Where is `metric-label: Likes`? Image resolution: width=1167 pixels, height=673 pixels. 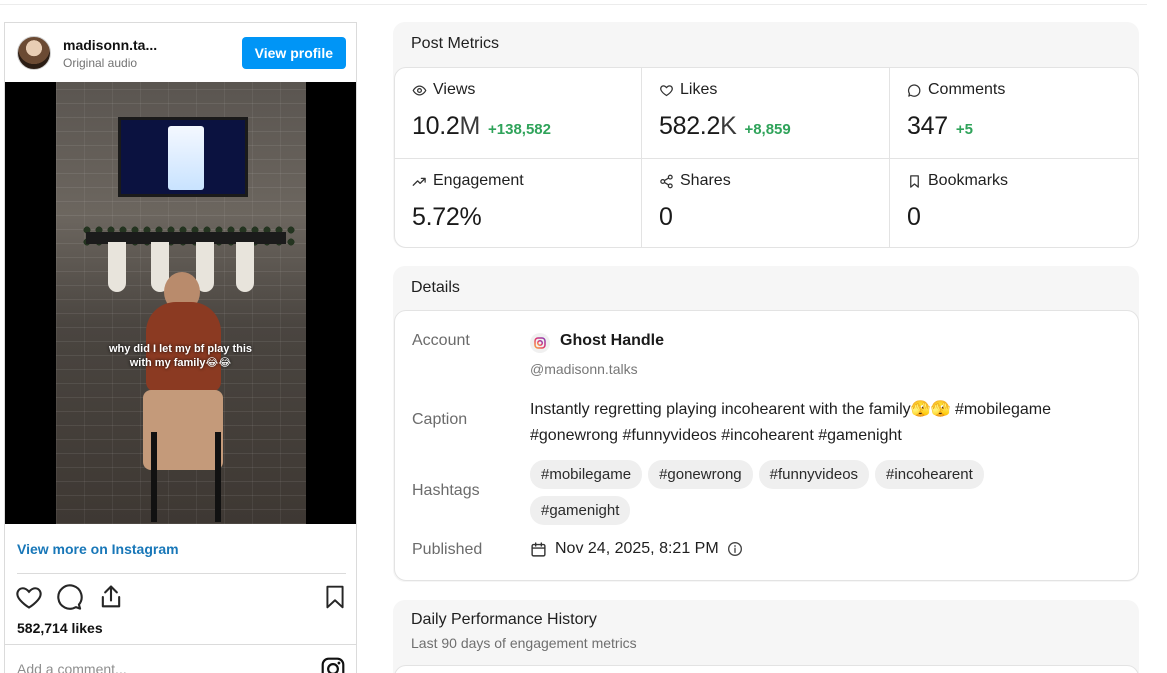 metric-label: Likes is located at coordinates (774, 90).